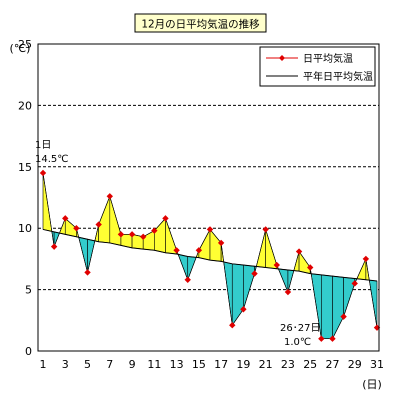 The image size is (400, 400). Describe the element at coordinates (328, 58) in the screenshot. I see `legend-daily-label: 日平均気温` at that location.